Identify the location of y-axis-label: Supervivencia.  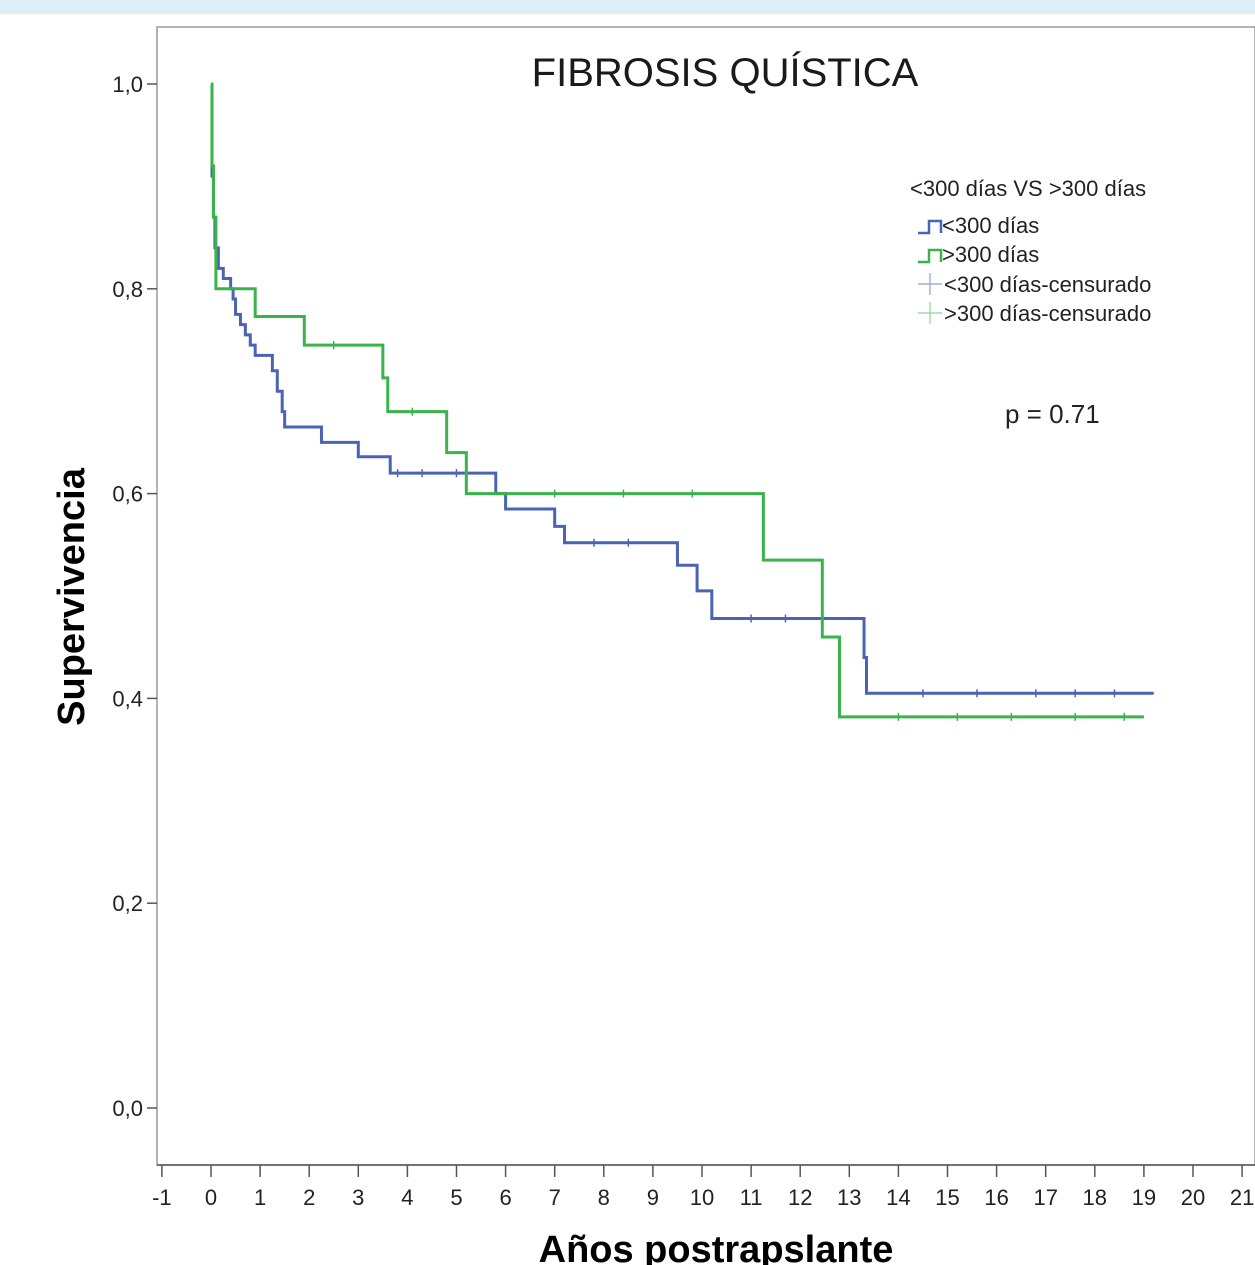
(72, 596).